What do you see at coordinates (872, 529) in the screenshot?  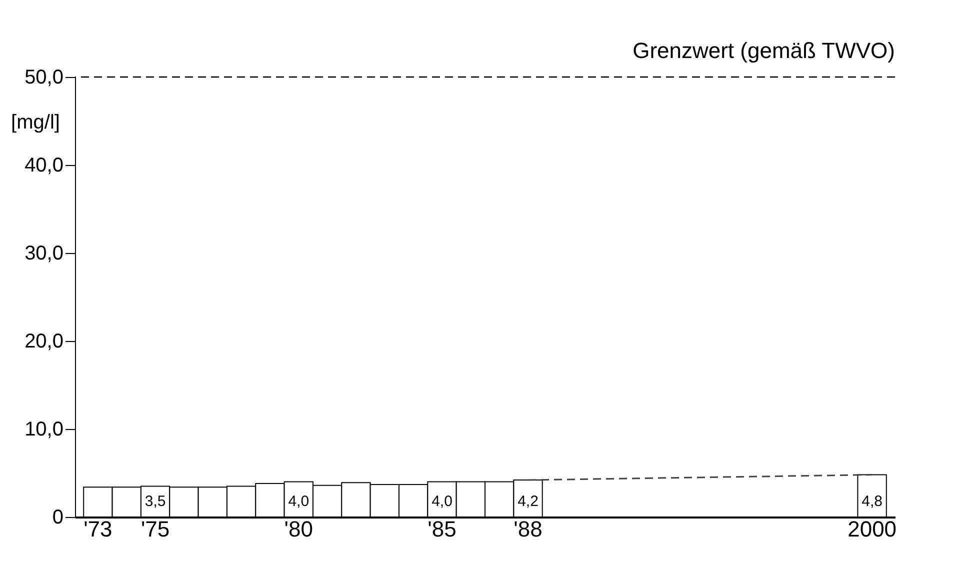 I see `x-tick-label: 2000` at bounding box center [872, 529].